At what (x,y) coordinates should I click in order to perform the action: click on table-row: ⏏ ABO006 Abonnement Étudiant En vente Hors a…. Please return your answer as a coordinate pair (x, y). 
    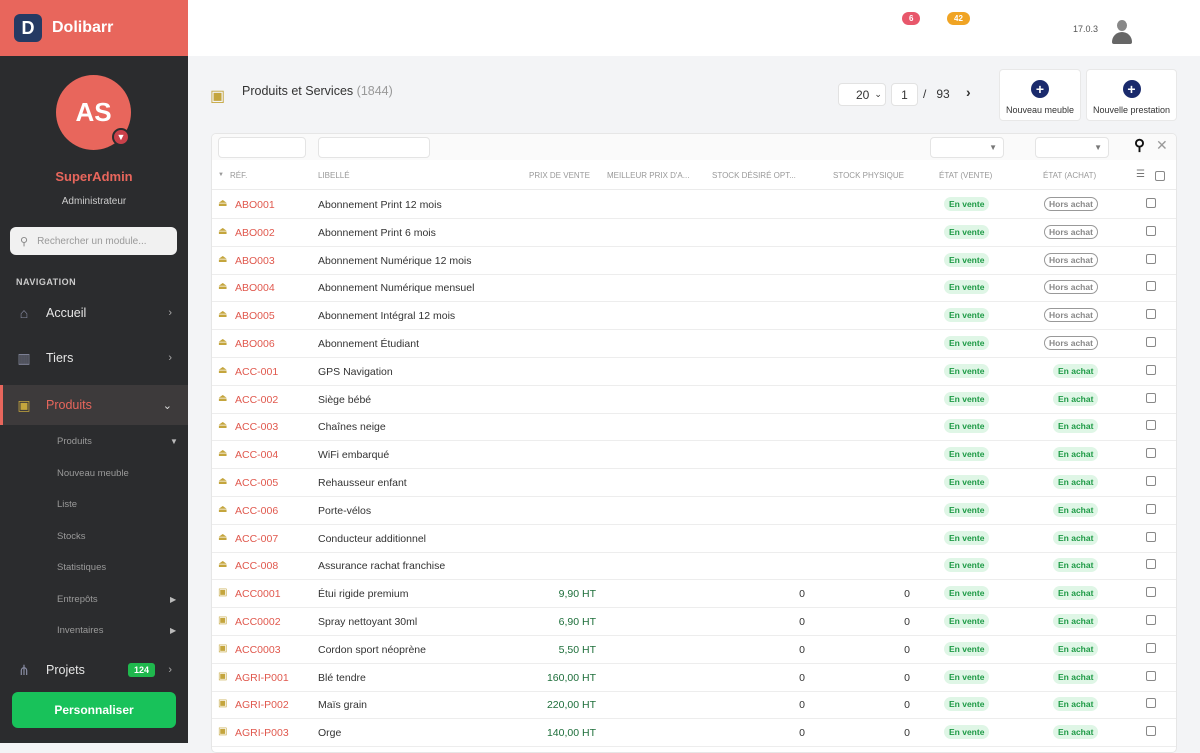
    Looking at the image, I should click on (694, 344).